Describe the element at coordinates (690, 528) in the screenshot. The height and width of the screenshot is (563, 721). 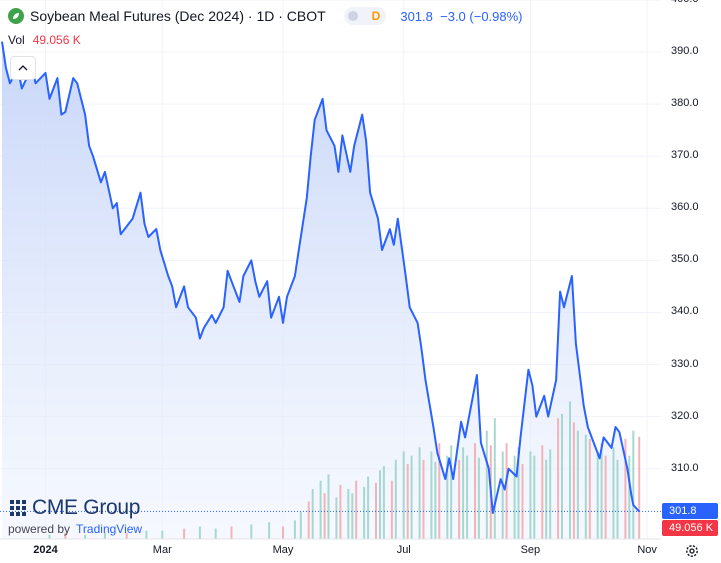
I see `volume-tag: 49.056 K` at that location.